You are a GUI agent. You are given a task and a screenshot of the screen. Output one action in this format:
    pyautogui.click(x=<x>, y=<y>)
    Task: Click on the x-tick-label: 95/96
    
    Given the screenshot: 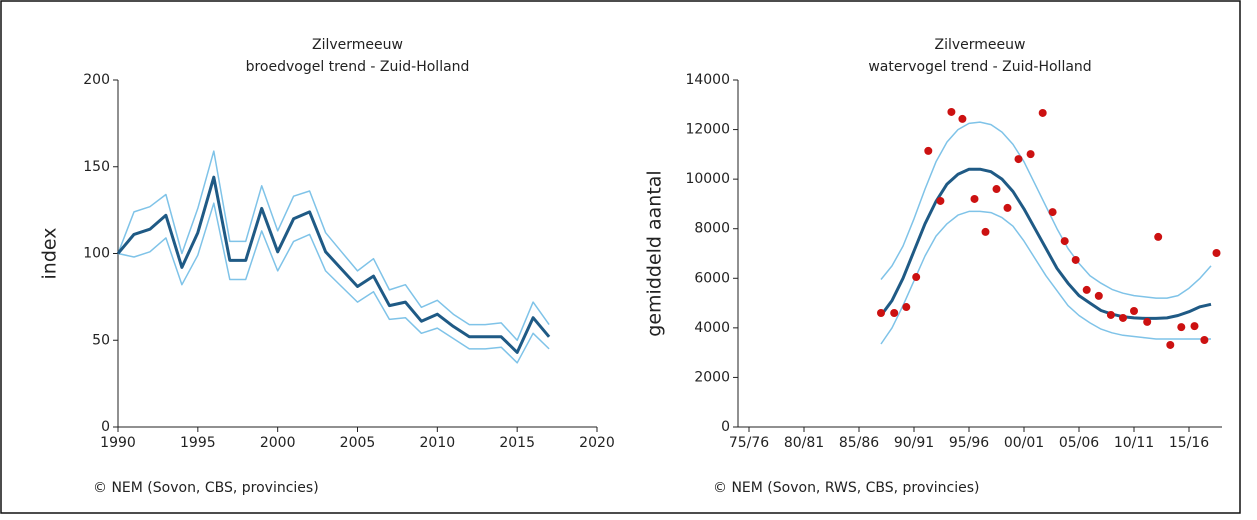 What is the action you would take?
    pyautogui.click(x=969, y=443)
    